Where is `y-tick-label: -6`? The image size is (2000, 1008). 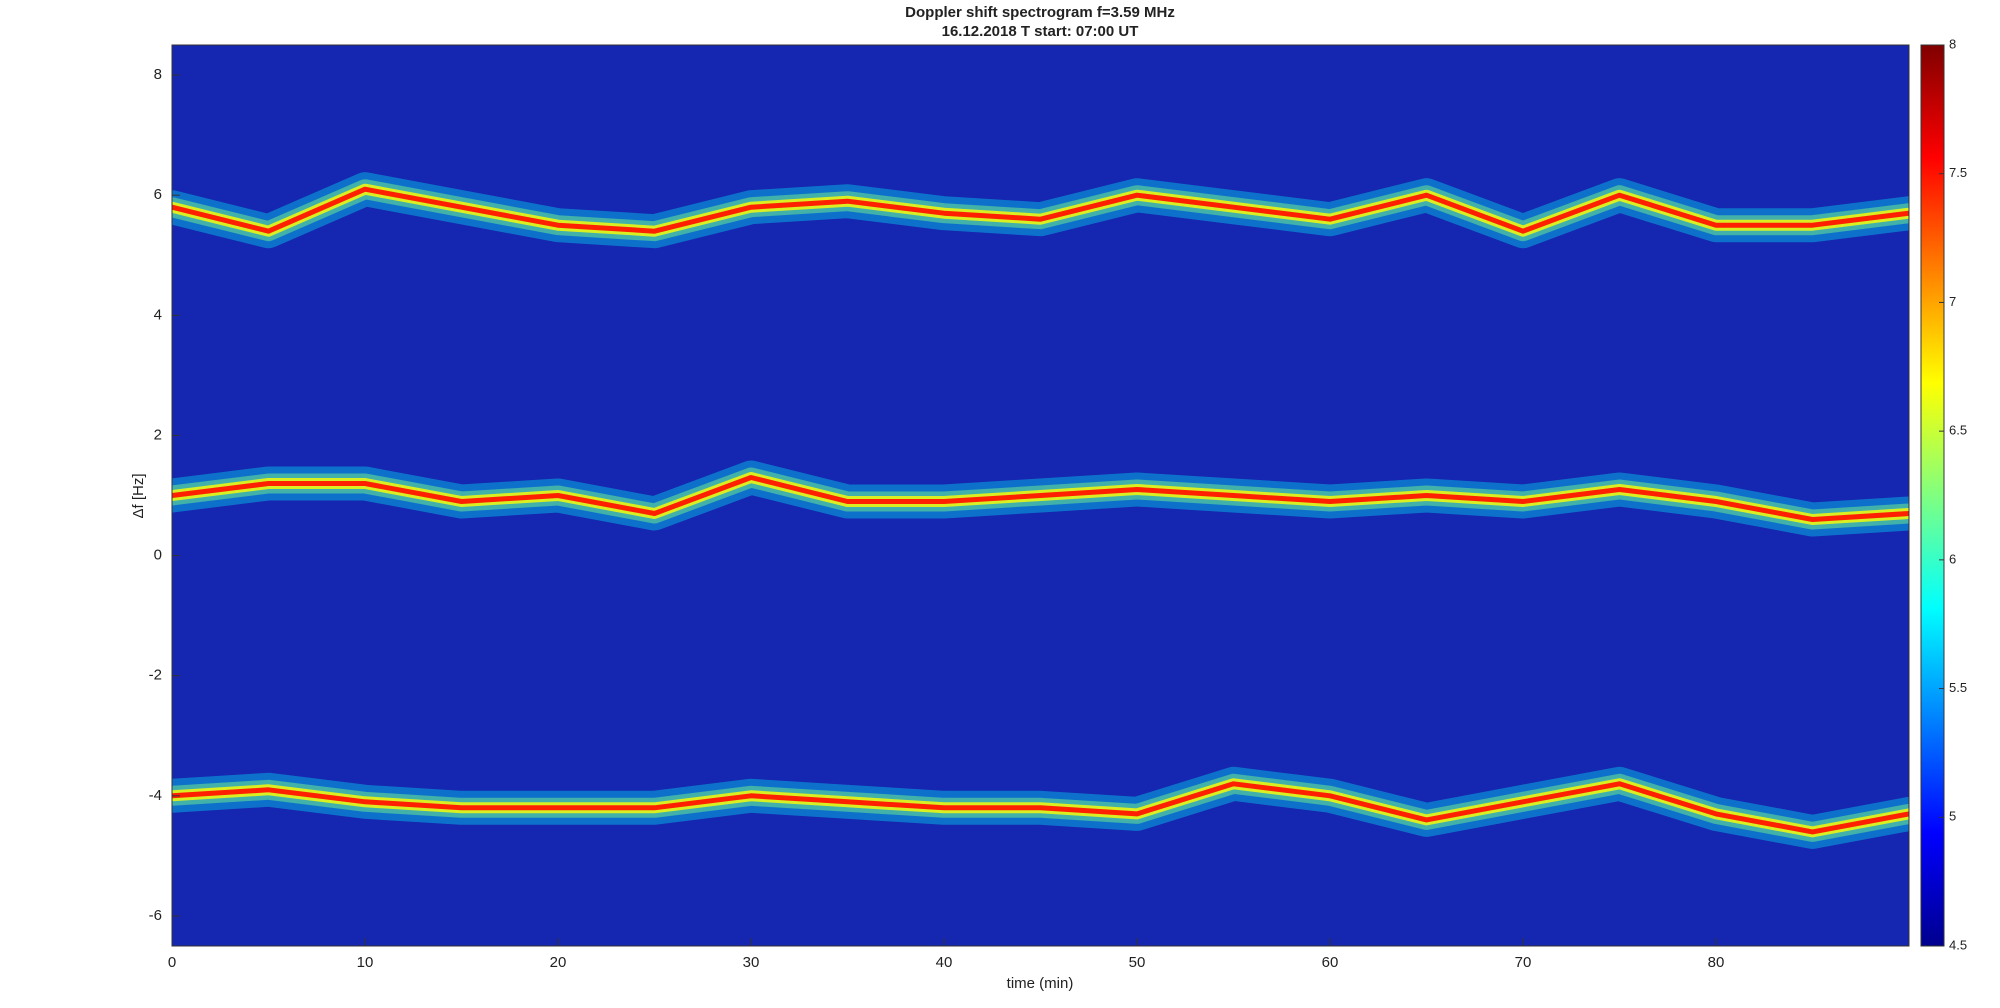 y-tick-label: -6 is located at coordinates (155, 915).